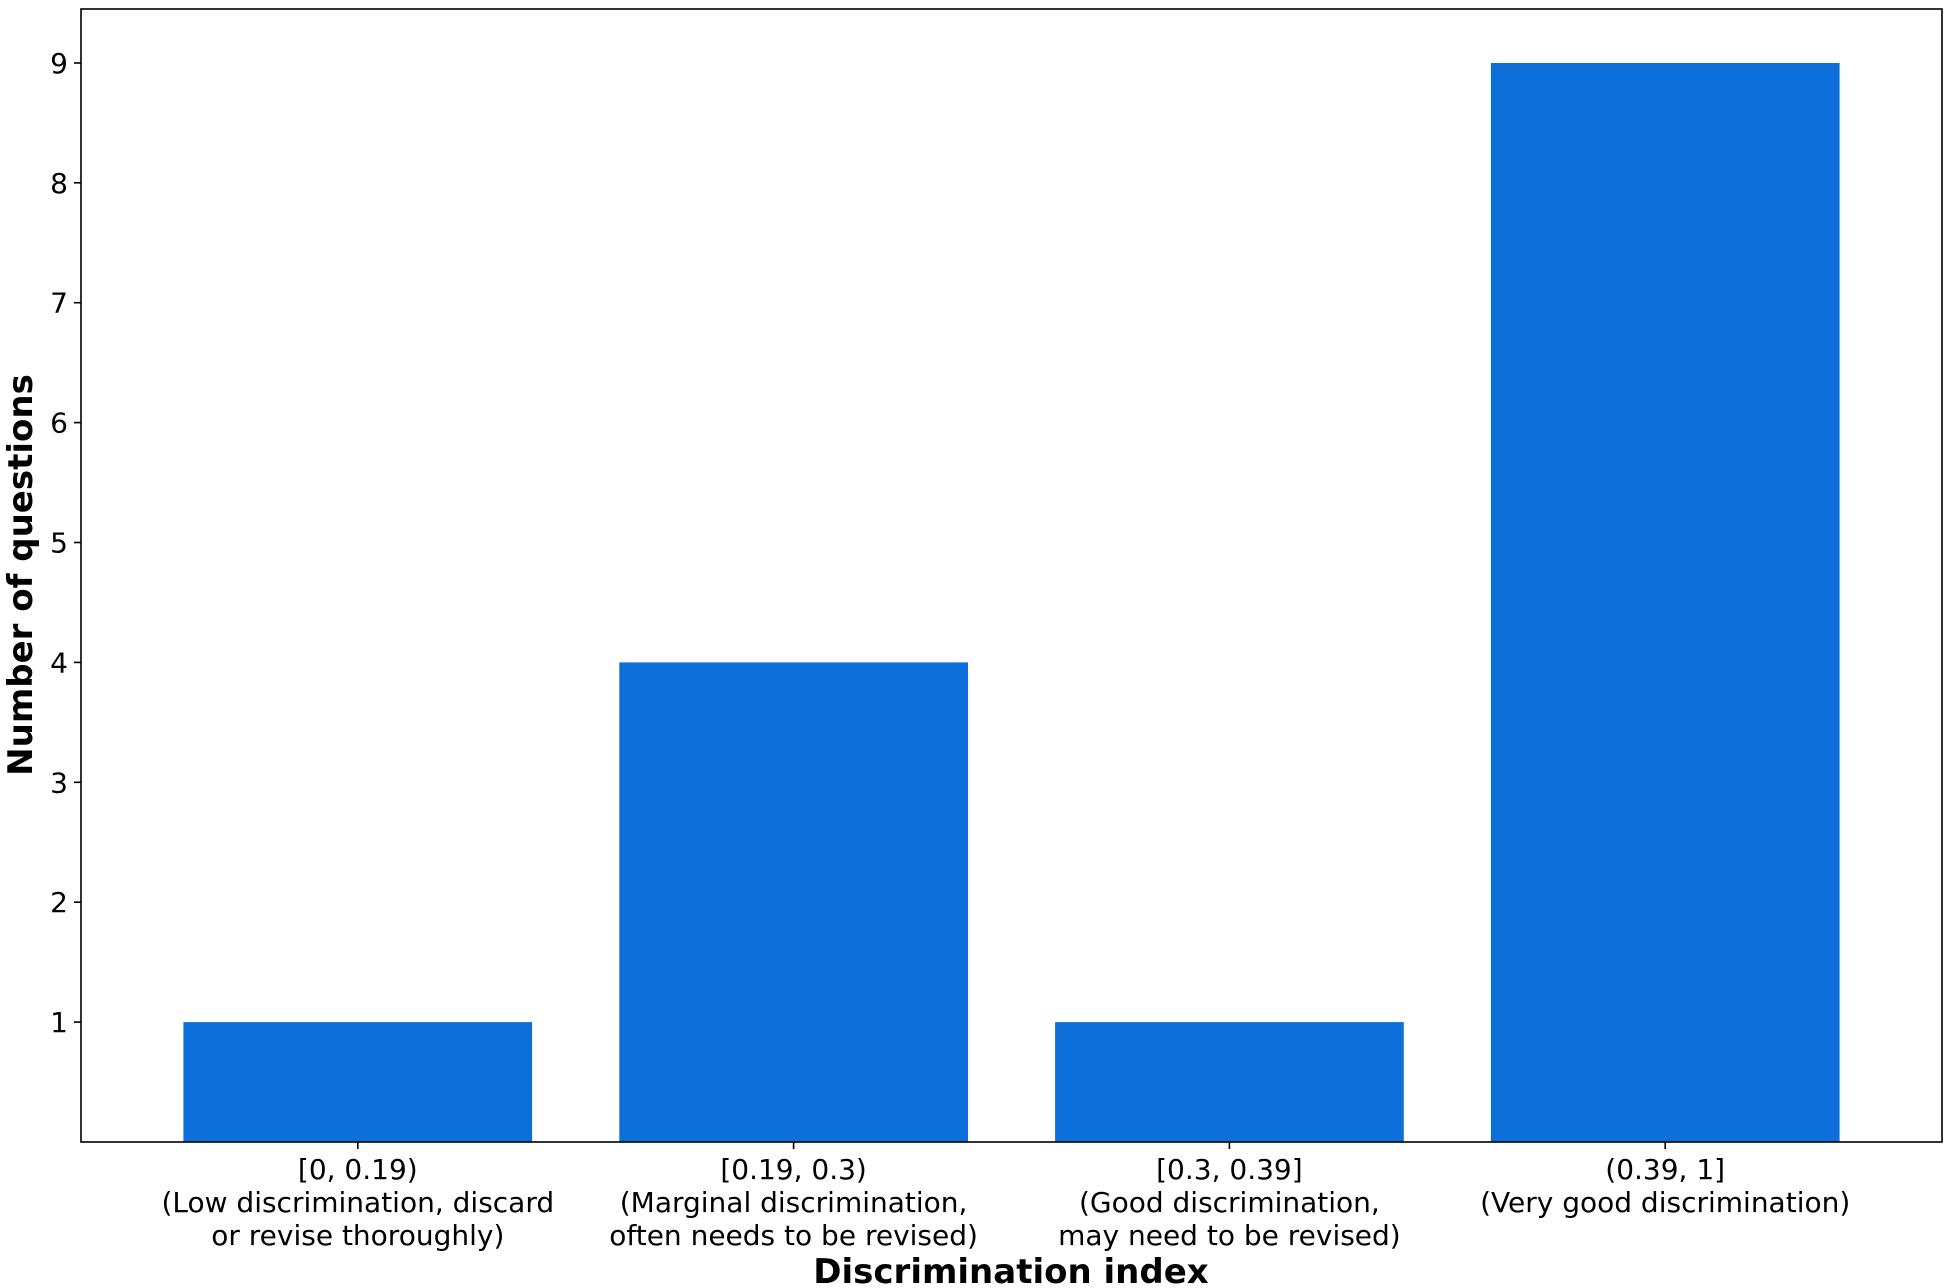 Image resolution: width=1949 pixels, height=1288 pixels. I want to click on x-tick-label-3: (0.39, 1] (Very good discrimination), so click(1665, 1186).